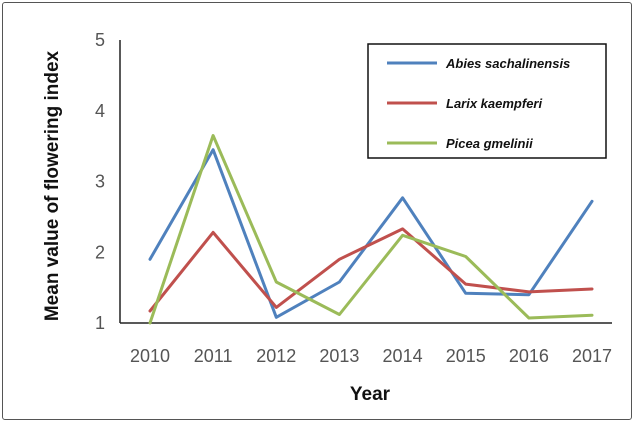  What do you see at coordinates (403, 356) in the screenshot?
I see `x-tick-label: 2014` at bounding box center [403, 356].